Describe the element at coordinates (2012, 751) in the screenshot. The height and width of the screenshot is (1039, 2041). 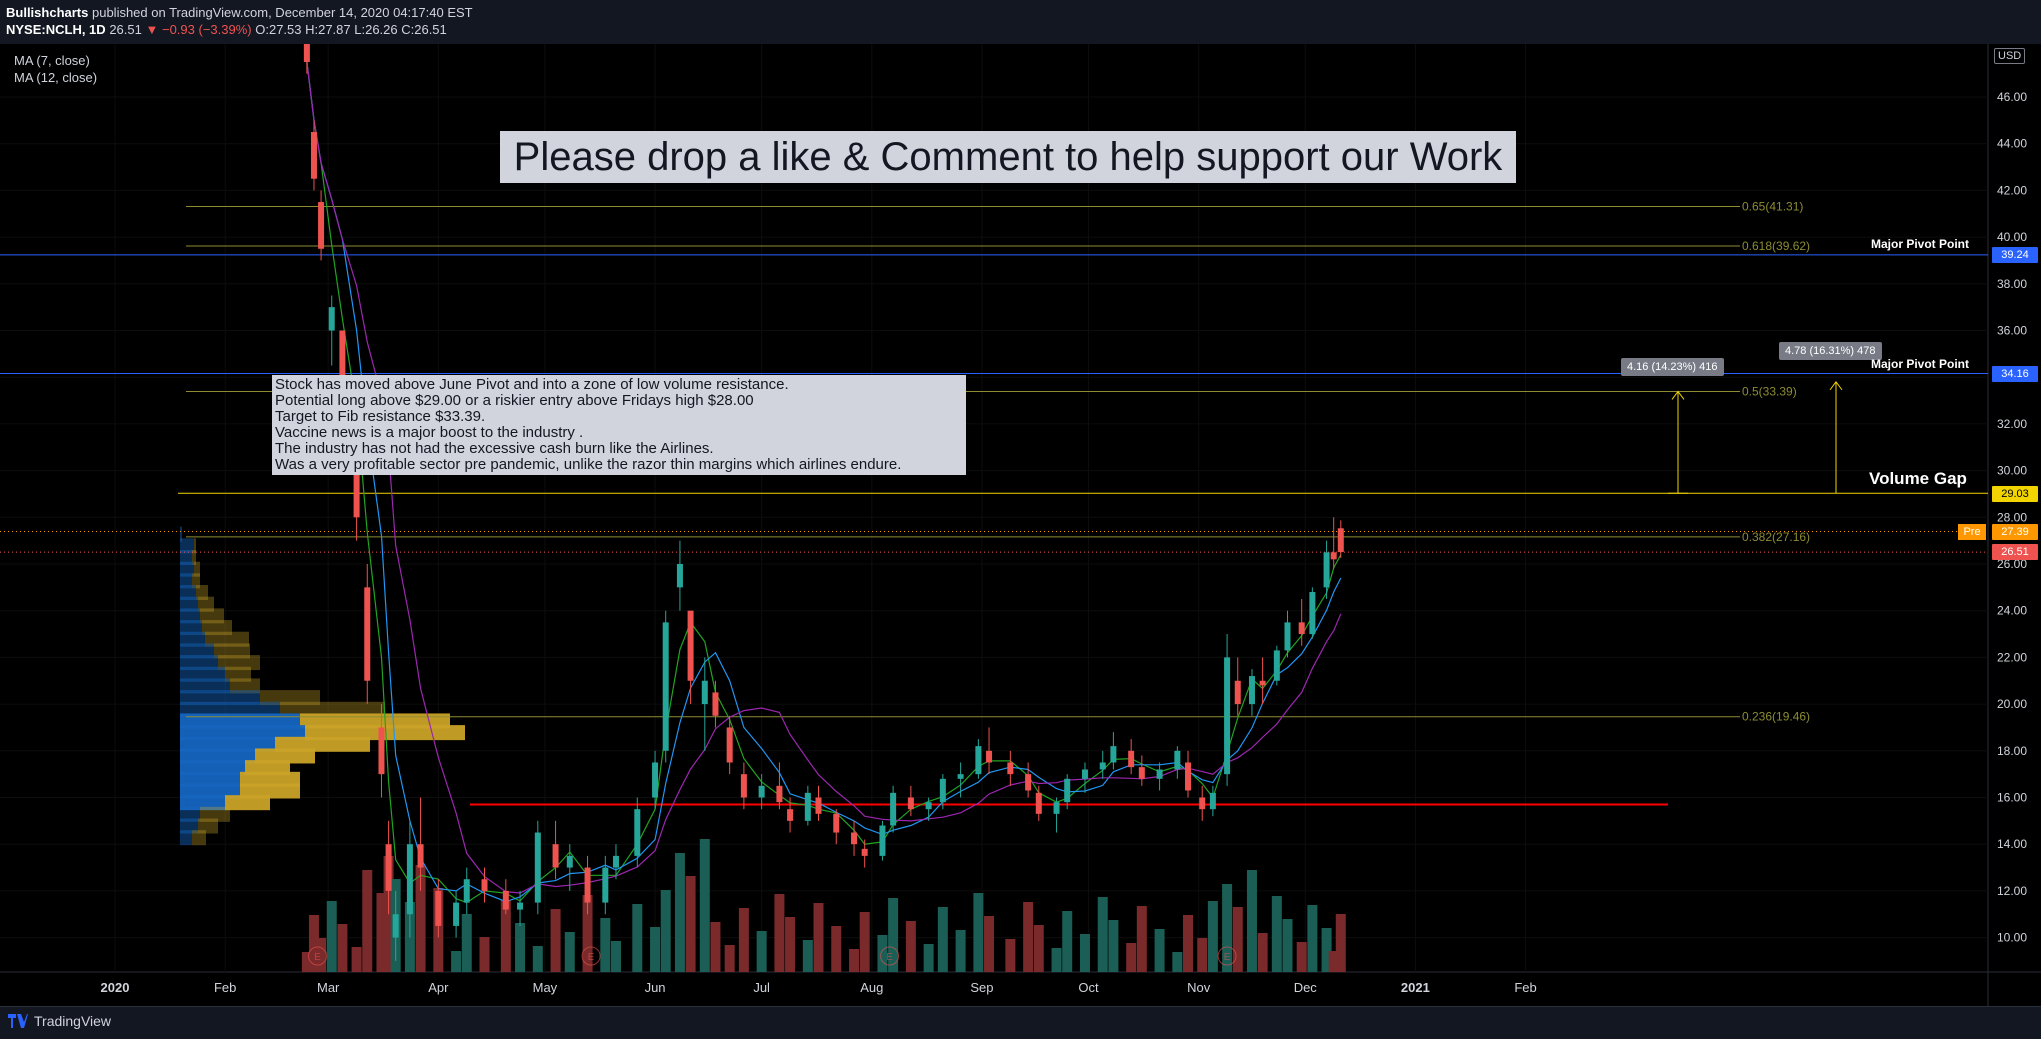
I see `y-tick-label: 18.00` at that location.